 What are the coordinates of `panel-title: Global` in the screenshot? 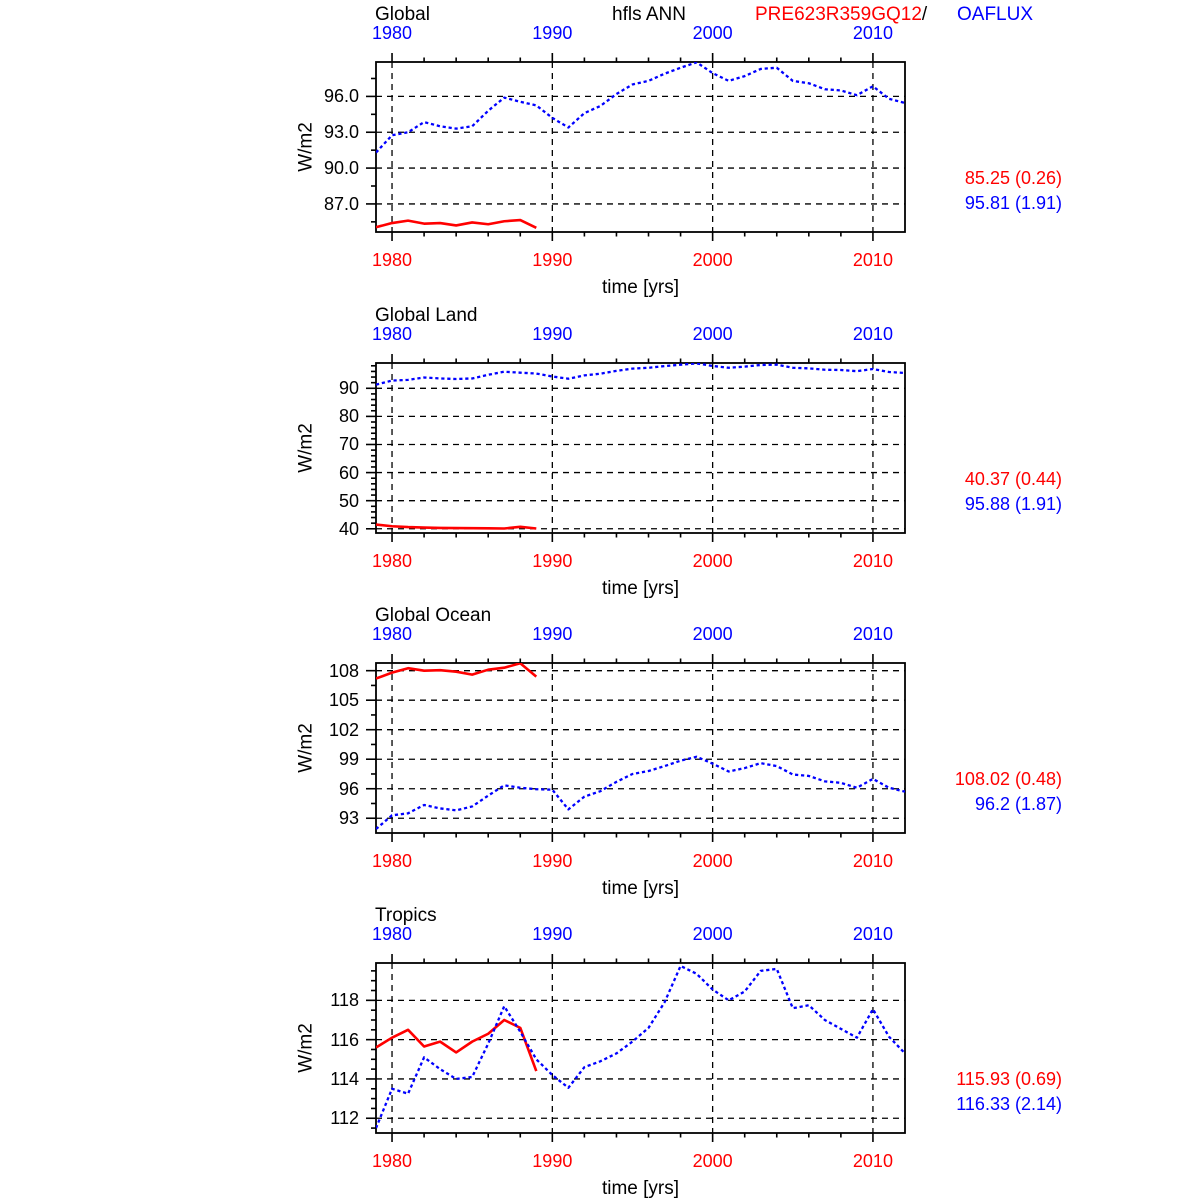 It's located at (402, 14).